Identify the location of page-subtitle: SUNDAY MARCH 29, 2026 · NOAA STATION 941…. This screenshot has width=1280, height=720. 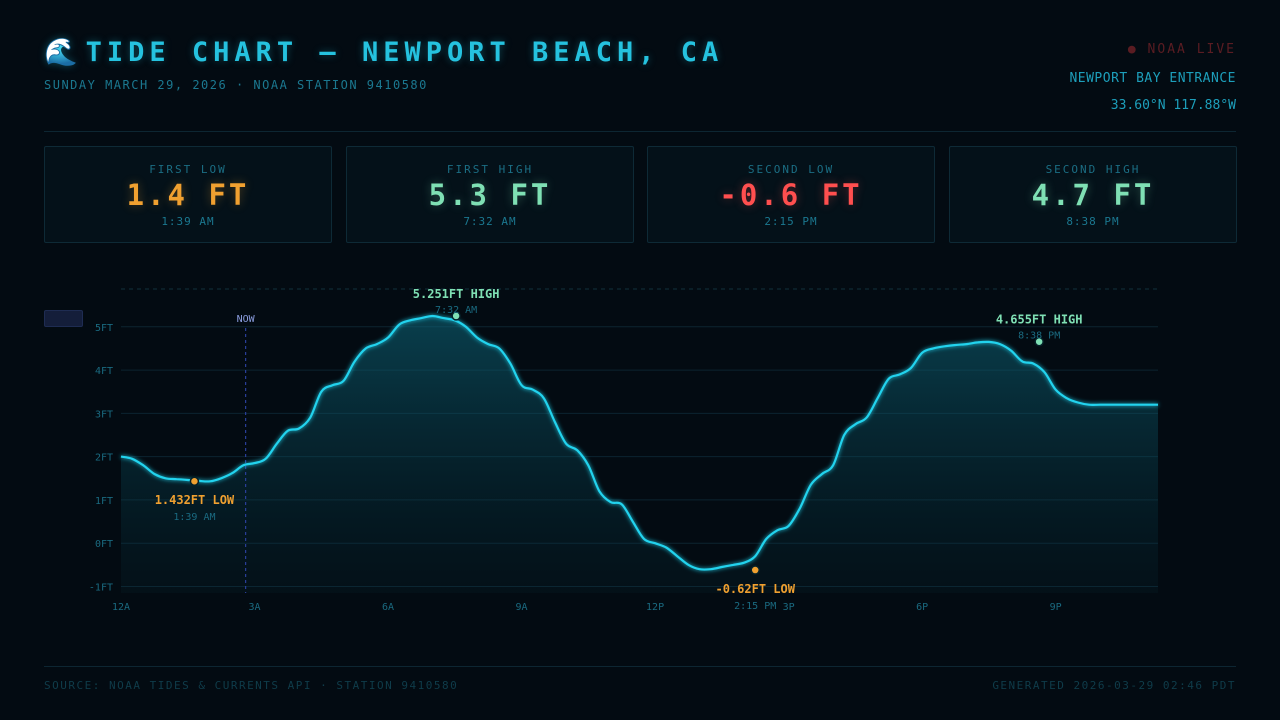
(236, 85).